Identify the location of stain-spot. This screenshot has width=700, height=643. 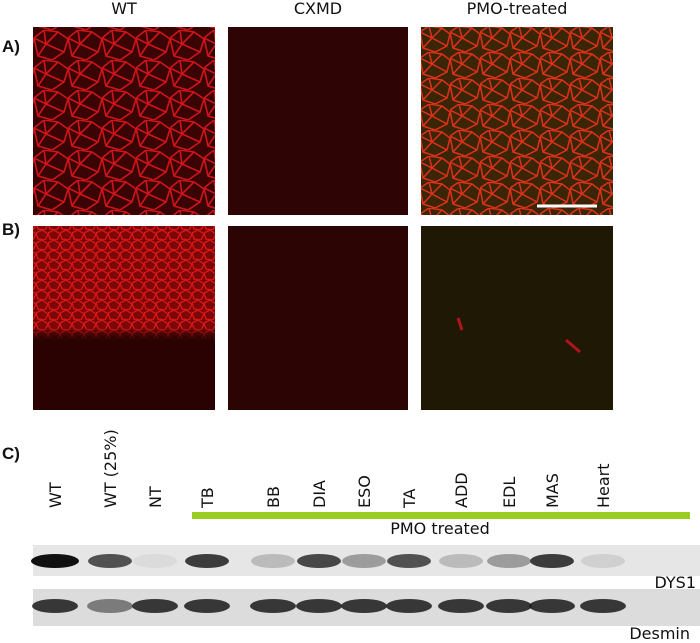
(518, 335).